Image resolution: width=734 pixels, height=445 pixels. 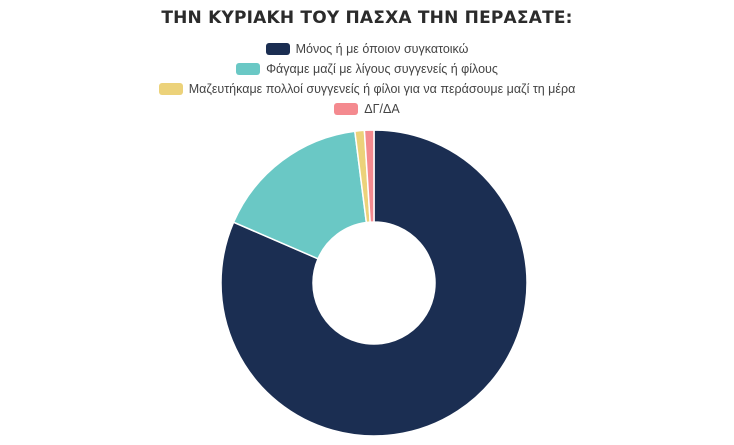 What do you see at coordinates (248, 69) in the screenshot?
I see `legend-swatch-few` at bounding box center [248, 69].